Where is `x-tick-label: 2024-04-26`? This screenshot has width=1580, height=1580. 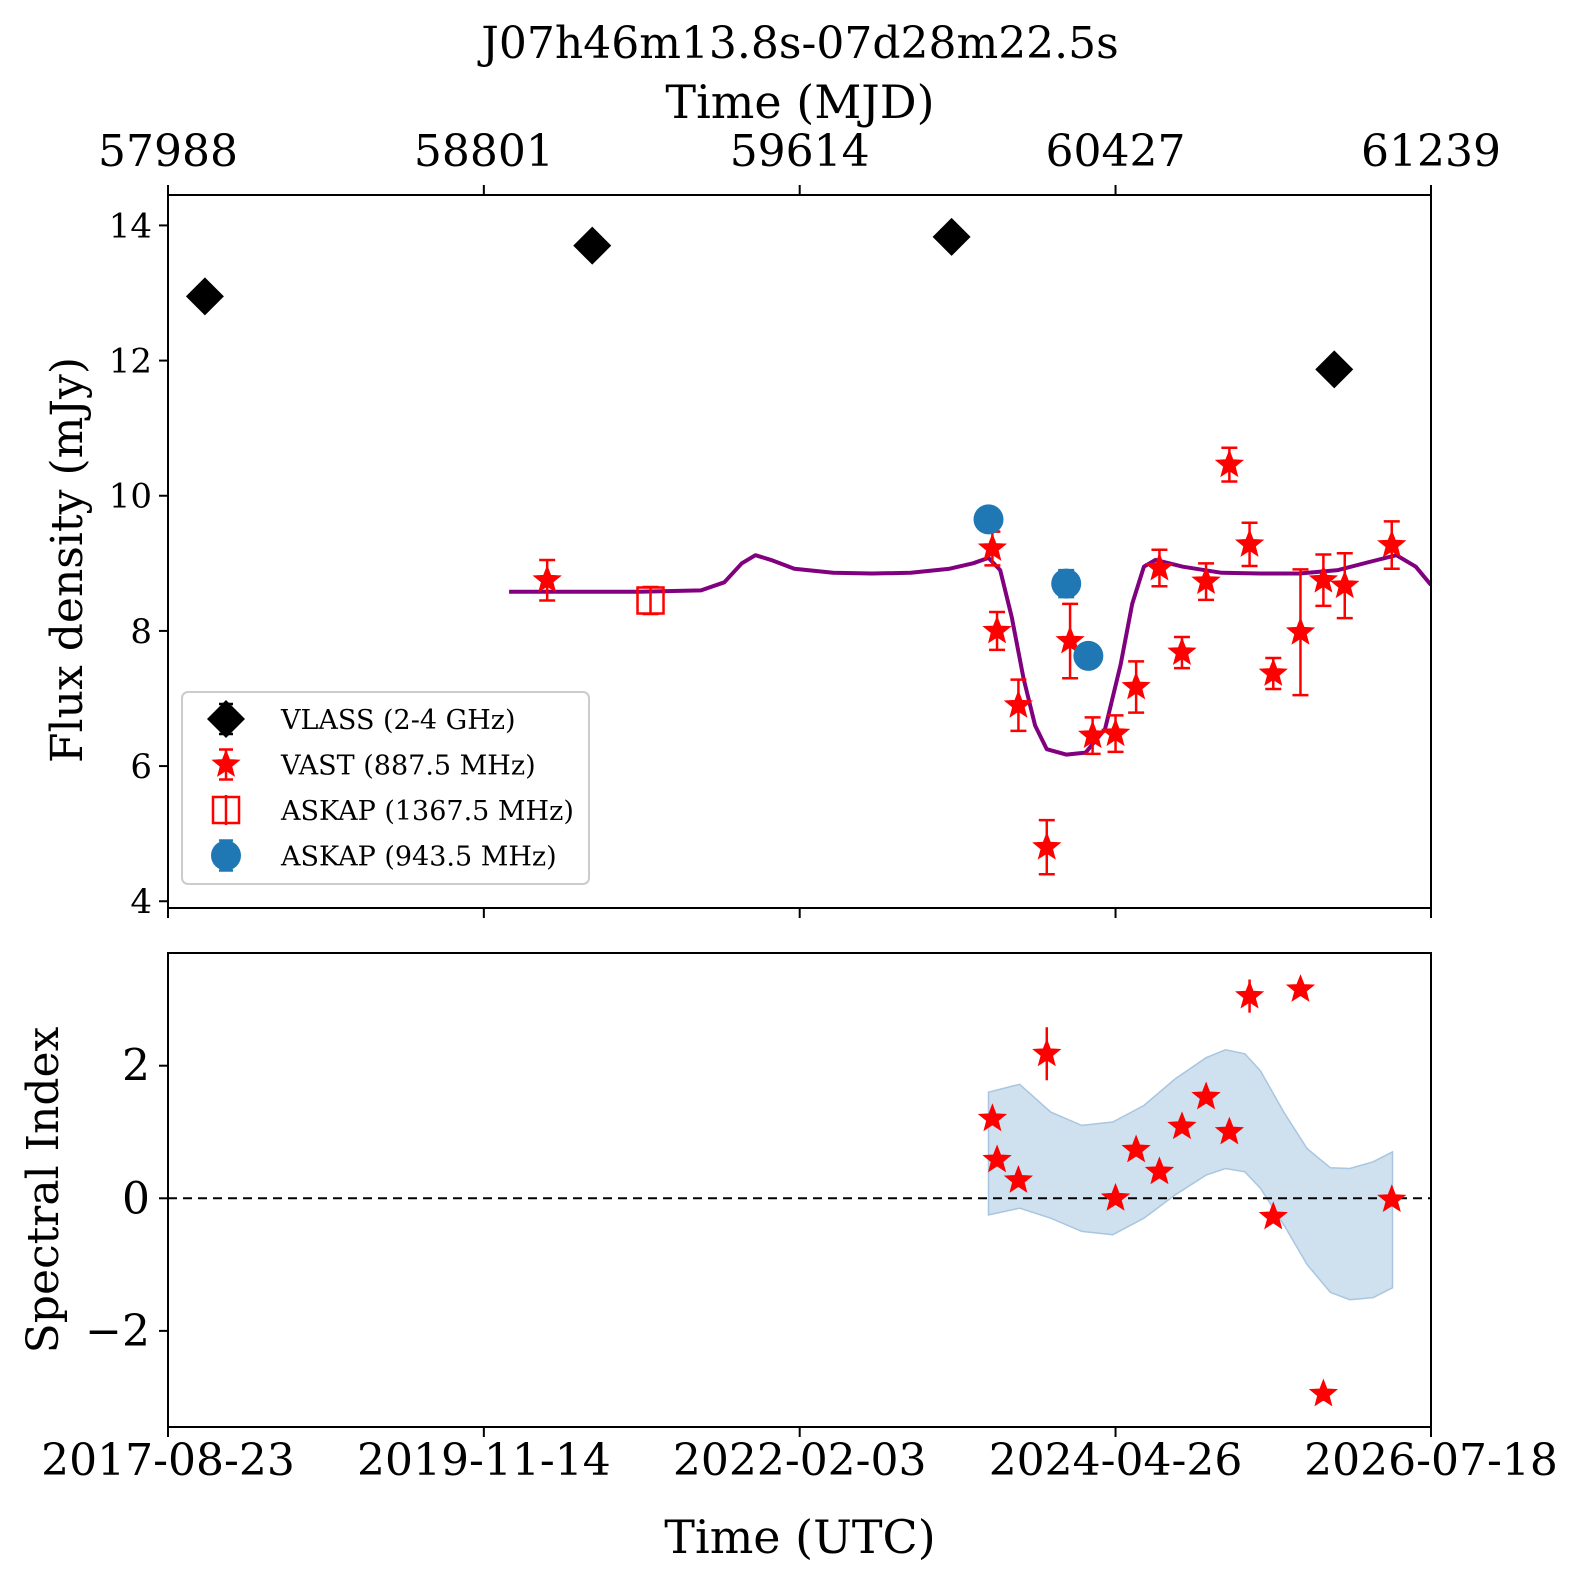 x-tick-label: 2024-04-26 is located at coordinates (1116, 1460).